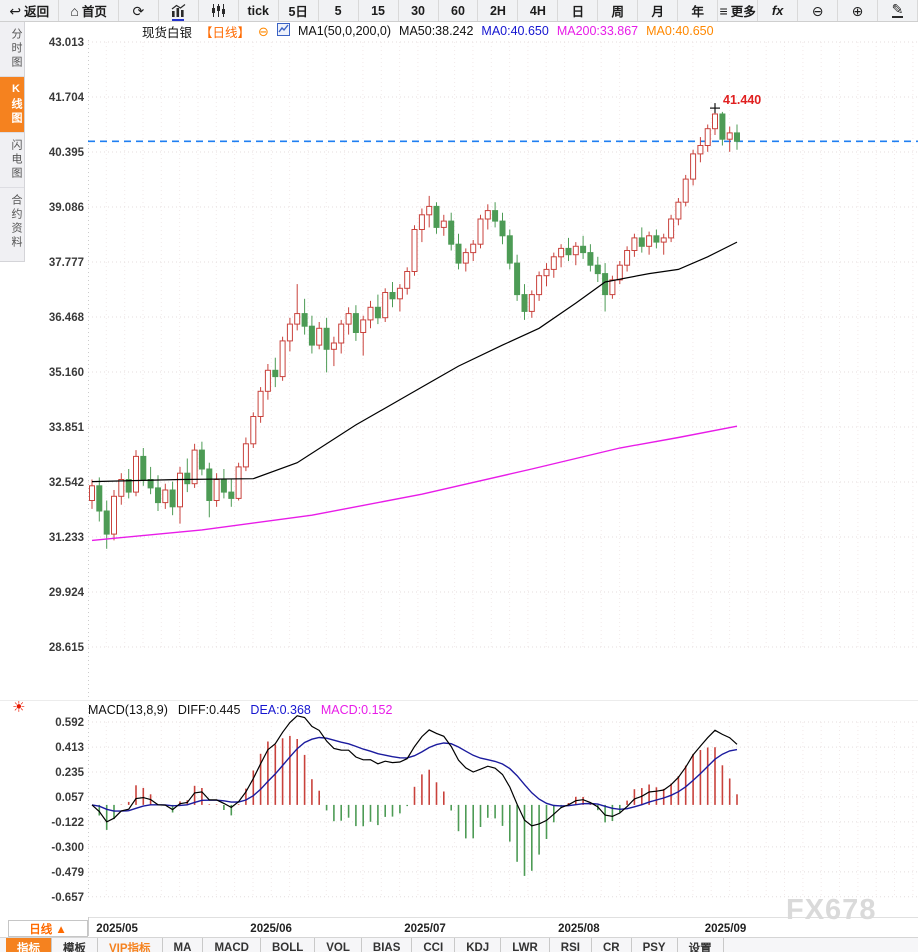  I want to click on macd-axis-label: -0.479, so click(67, 873).